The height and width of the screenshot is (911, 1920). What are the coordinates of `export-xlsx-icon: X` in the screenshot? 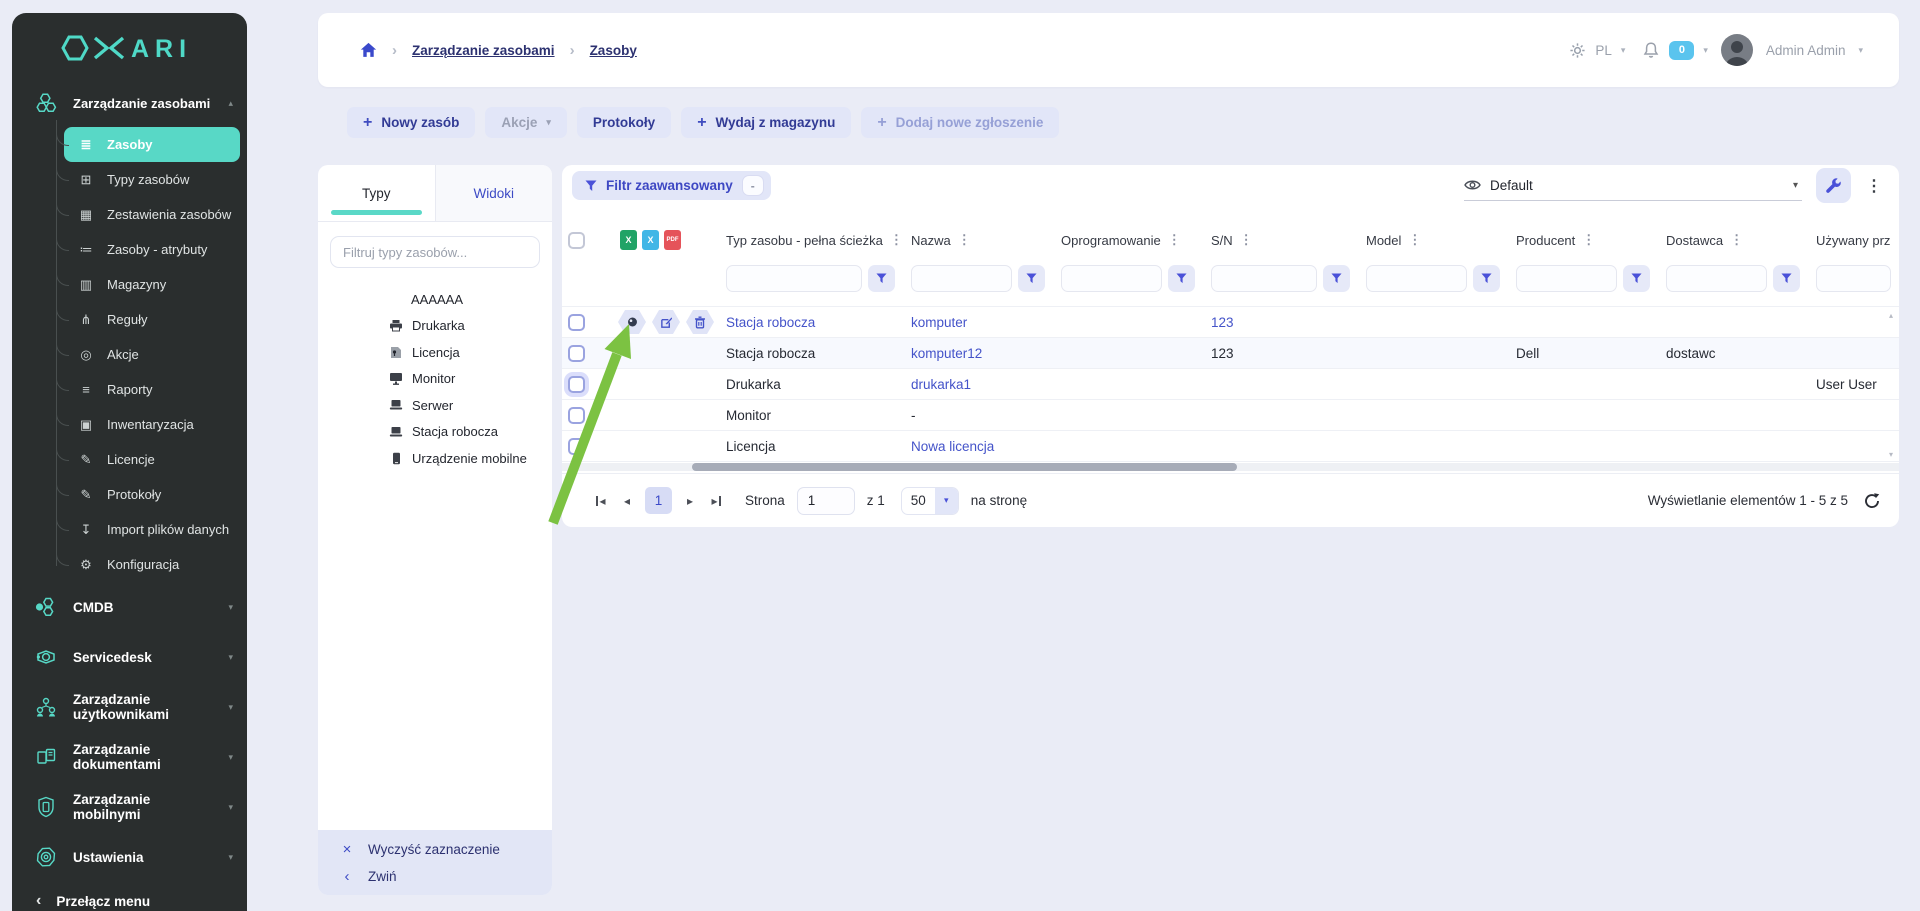 It's located at (650, 240).